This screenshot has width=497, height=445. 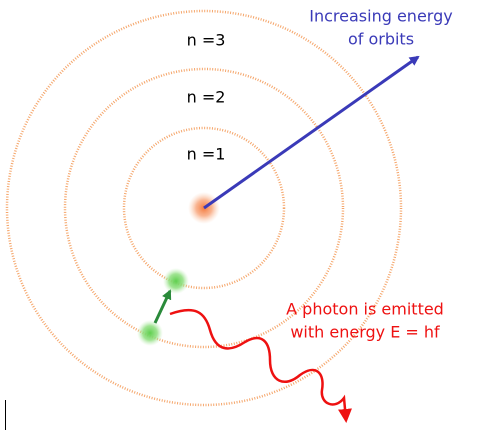 I want to click on photon-note: with energy E = hf, so click(x=365, y=332).